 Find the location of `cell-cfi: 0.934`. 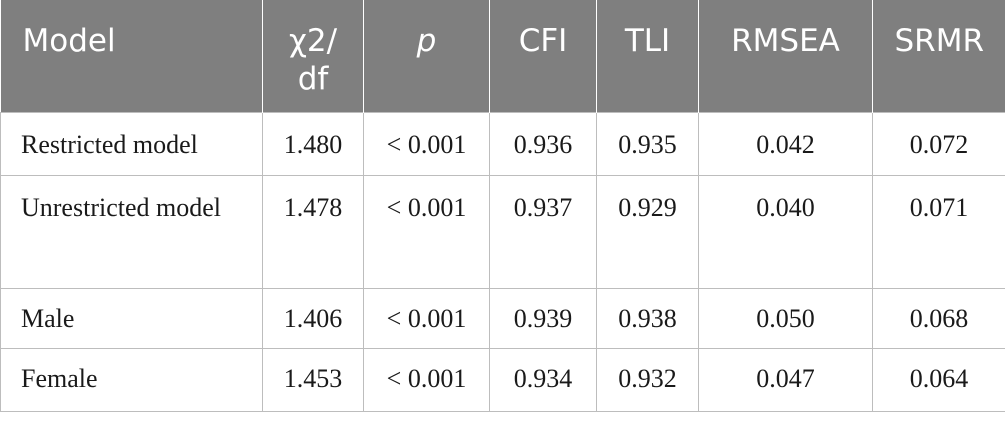

cell-cfi: 0.934 is located at coordinates (543, 379).